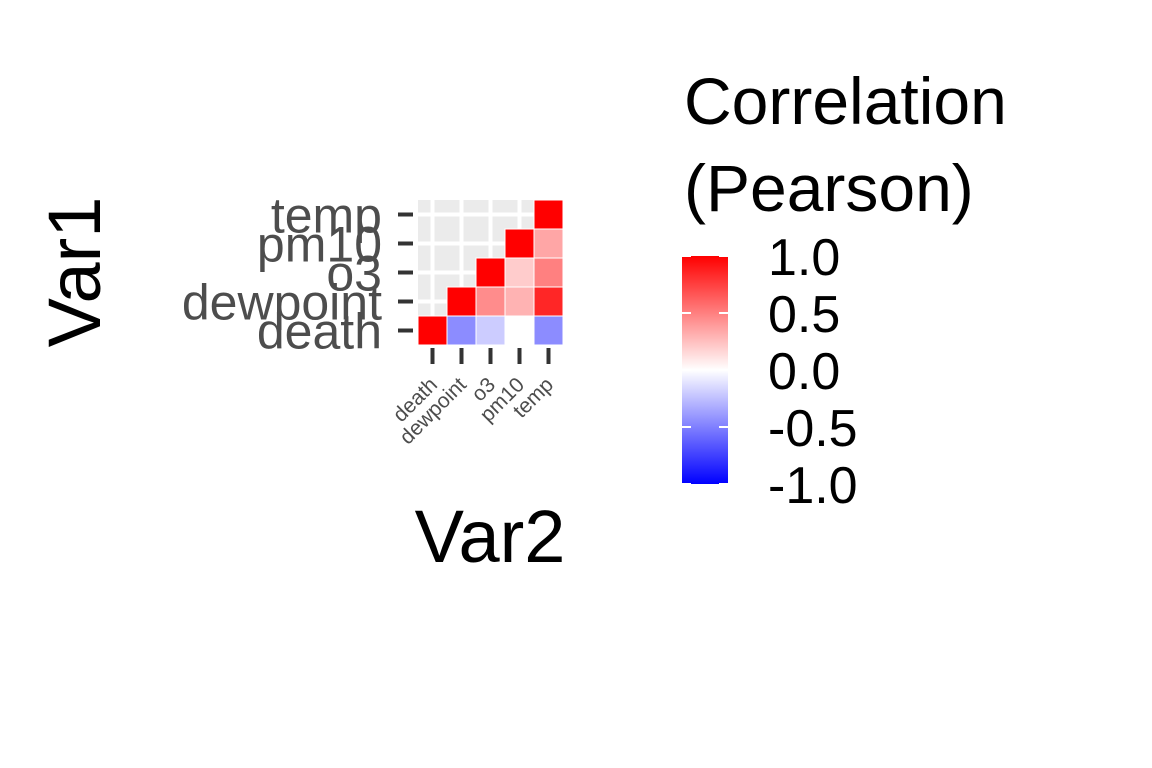  I want to click on heatmap-cell-temp-death, so click(548, 330).